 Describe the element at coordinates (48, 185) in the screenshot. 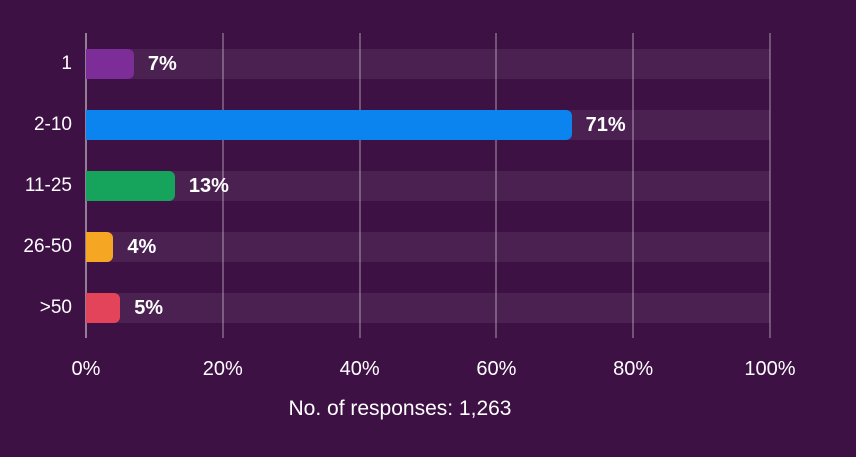

I see `category-label: 11-25` at that location.